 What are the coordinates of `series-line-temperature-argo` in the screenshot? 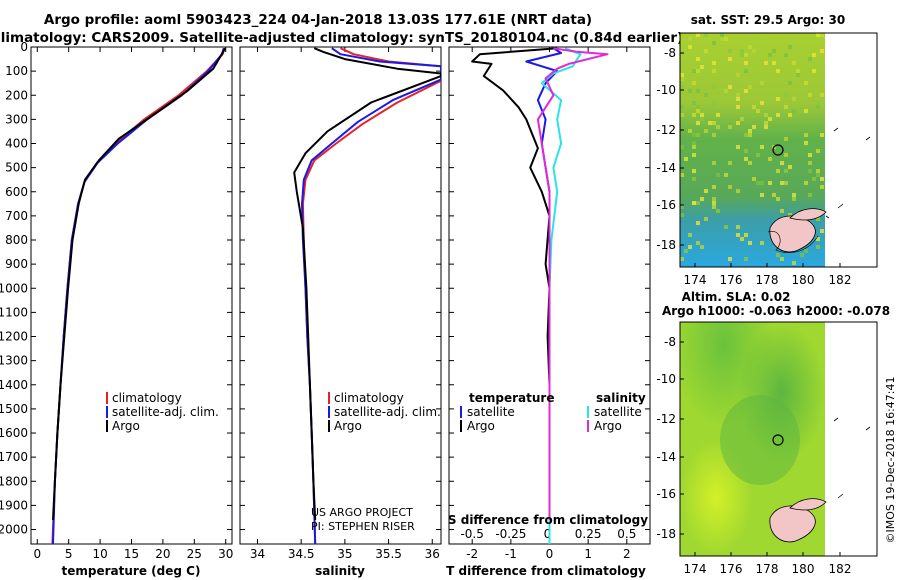 It's located at (514, 283).